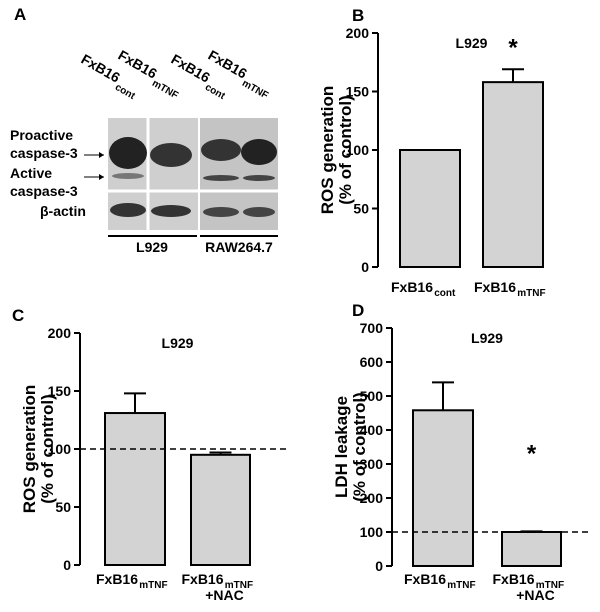  I want to click on group-label: L929, so click(152, 247).